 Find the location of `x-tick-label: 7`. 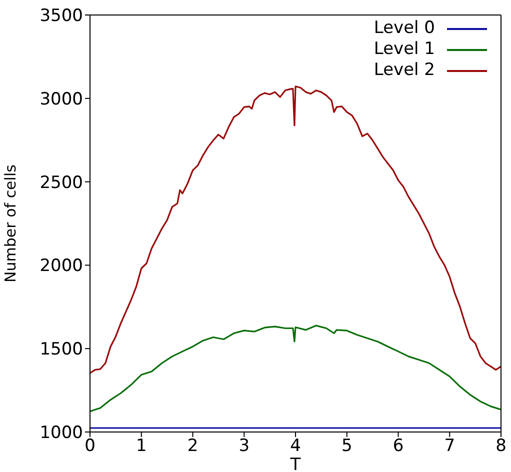

x-tick-label: 7 is located at coordinates (450, 446).